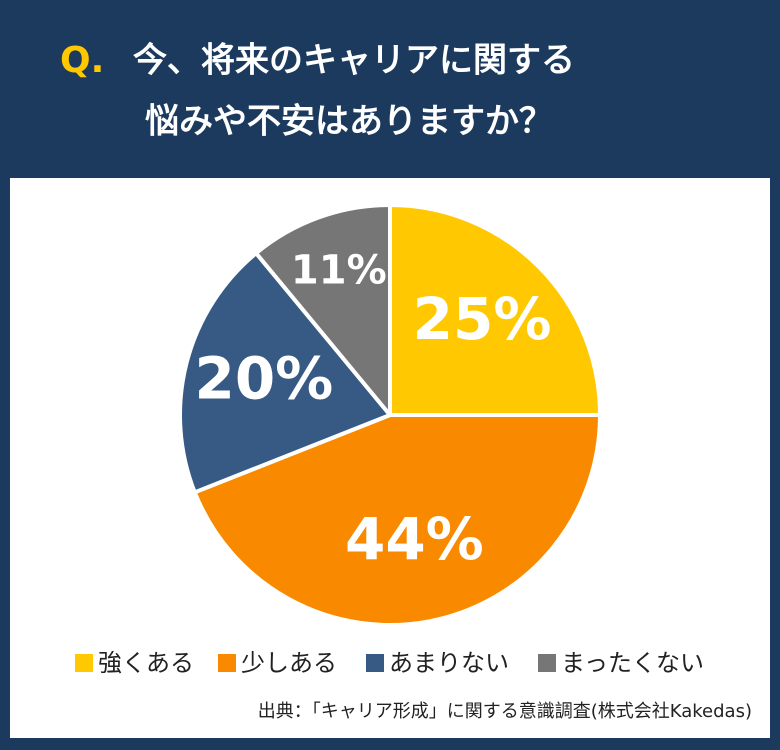  Describe the element at coordinates (146, 663) in the screenshot. I see `legend-label: 強くある` at that location.